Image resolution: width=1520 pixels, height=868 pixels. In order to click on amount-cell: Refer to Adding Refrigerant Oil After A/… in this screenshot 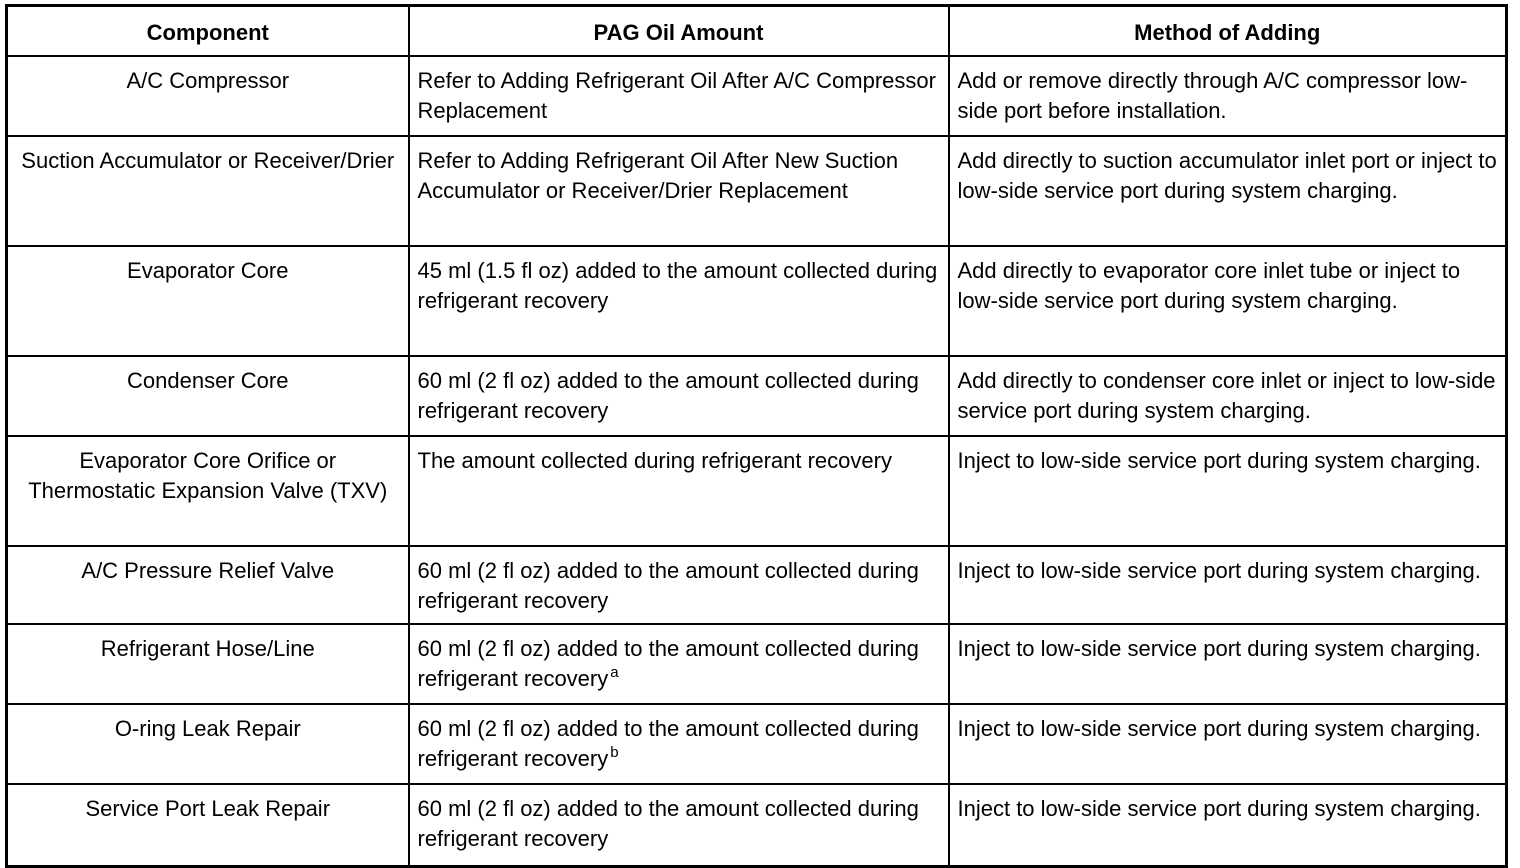, I will do `click(678, 96)`.